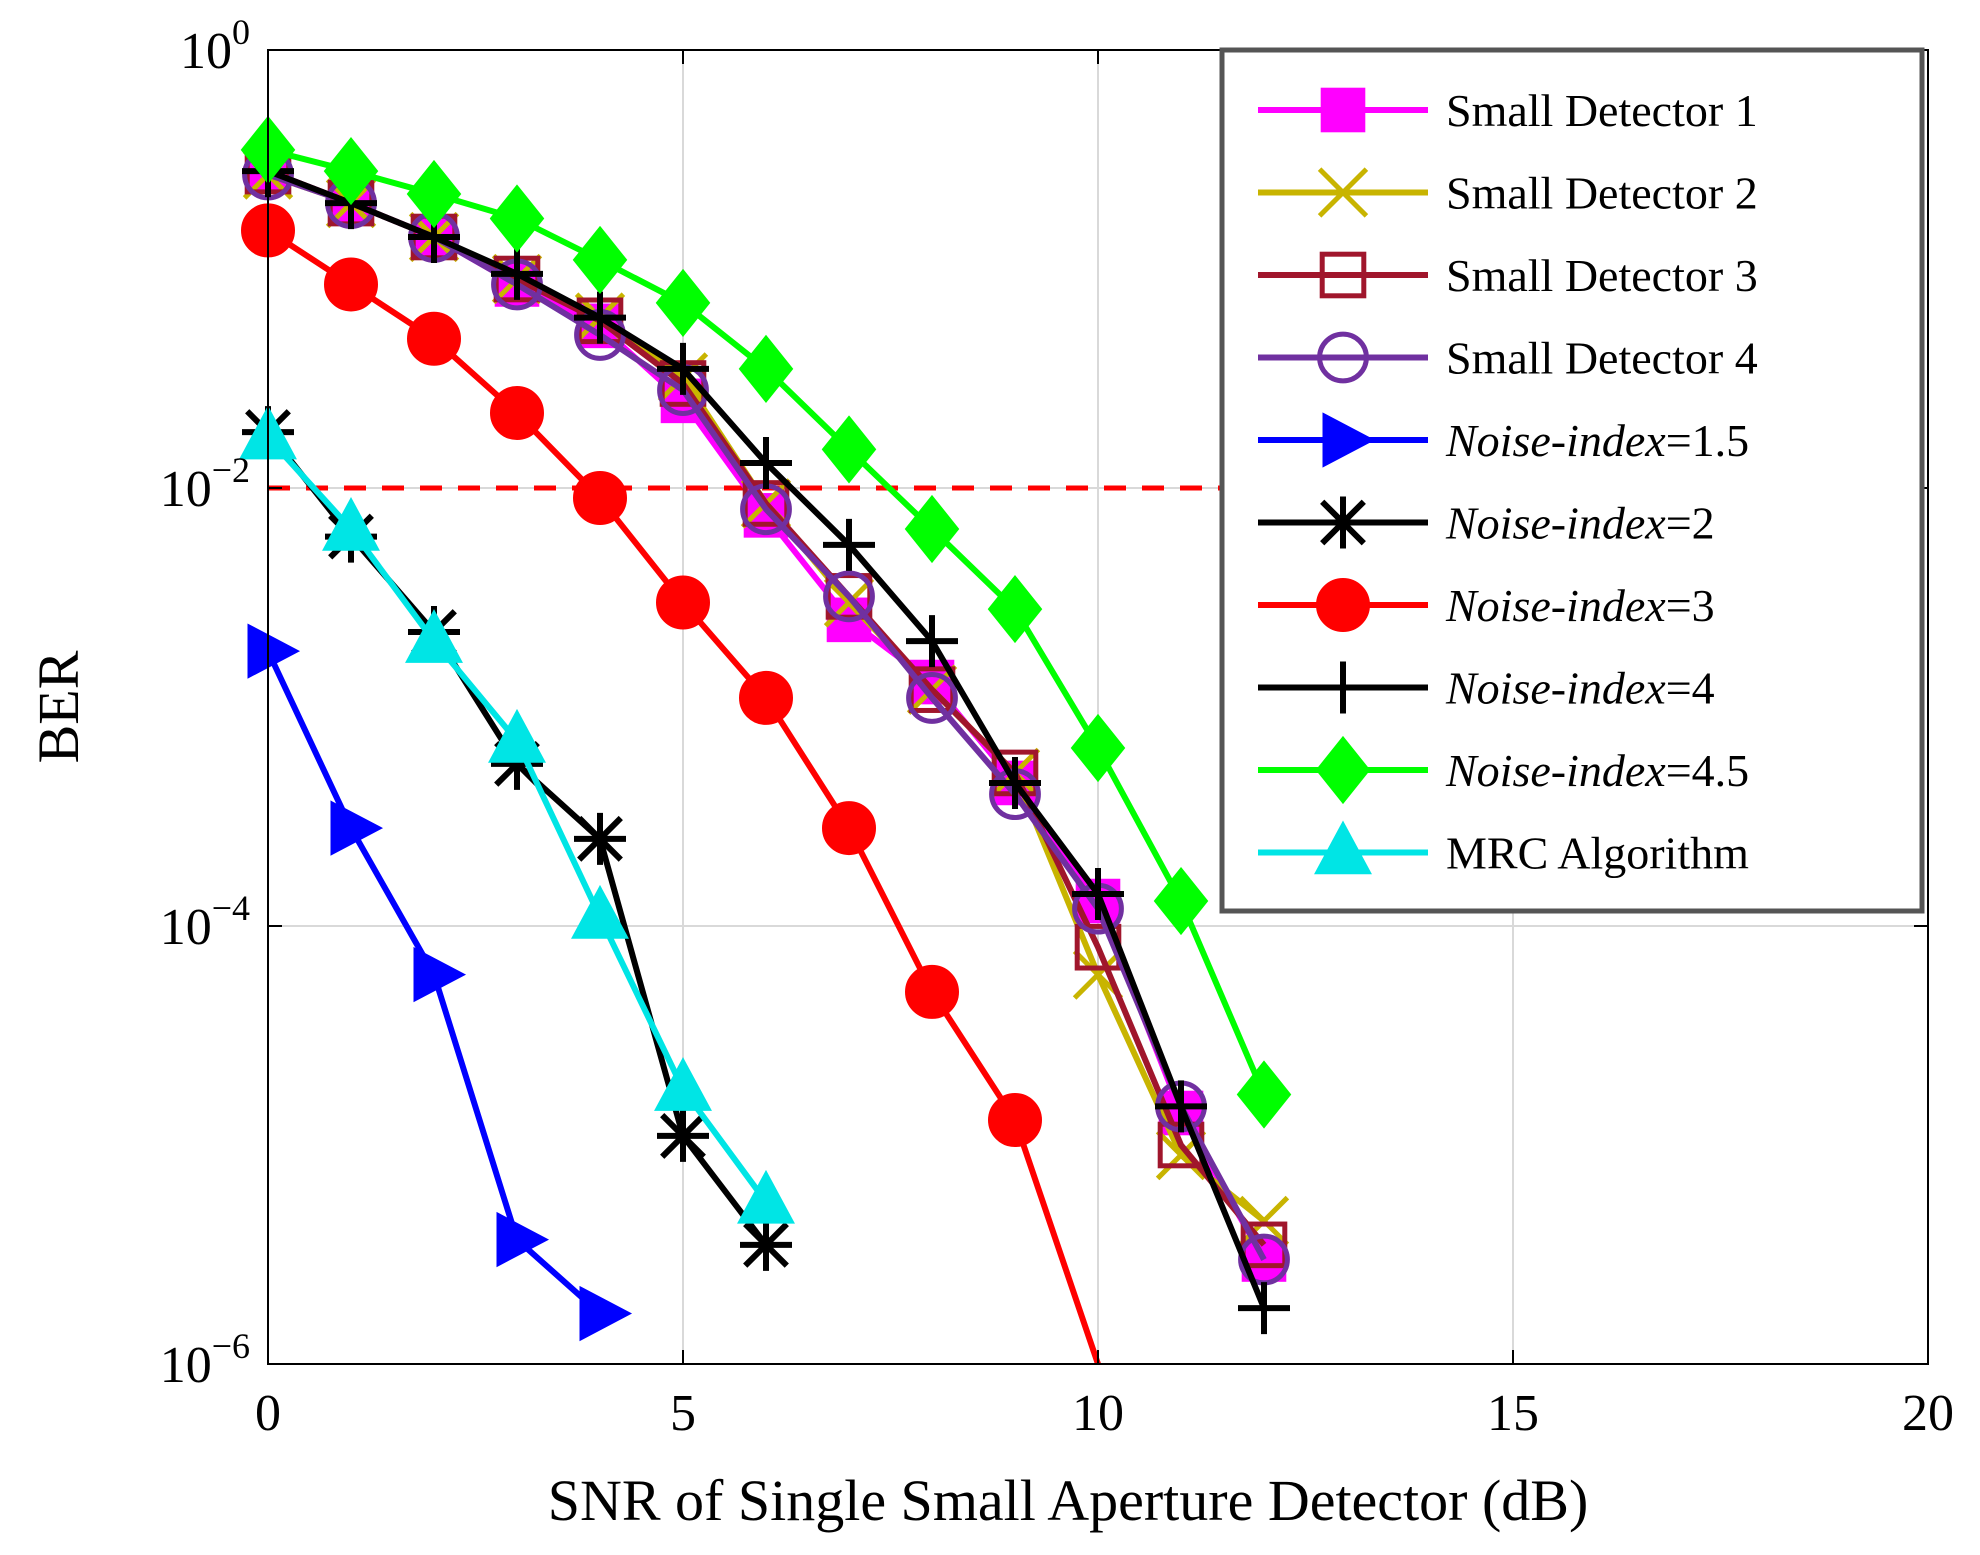  What do you see at coordinates (1602, 275) in the screenshot?
I see `legend-label: Small Detector 3` at bounding box center [1602, 275].